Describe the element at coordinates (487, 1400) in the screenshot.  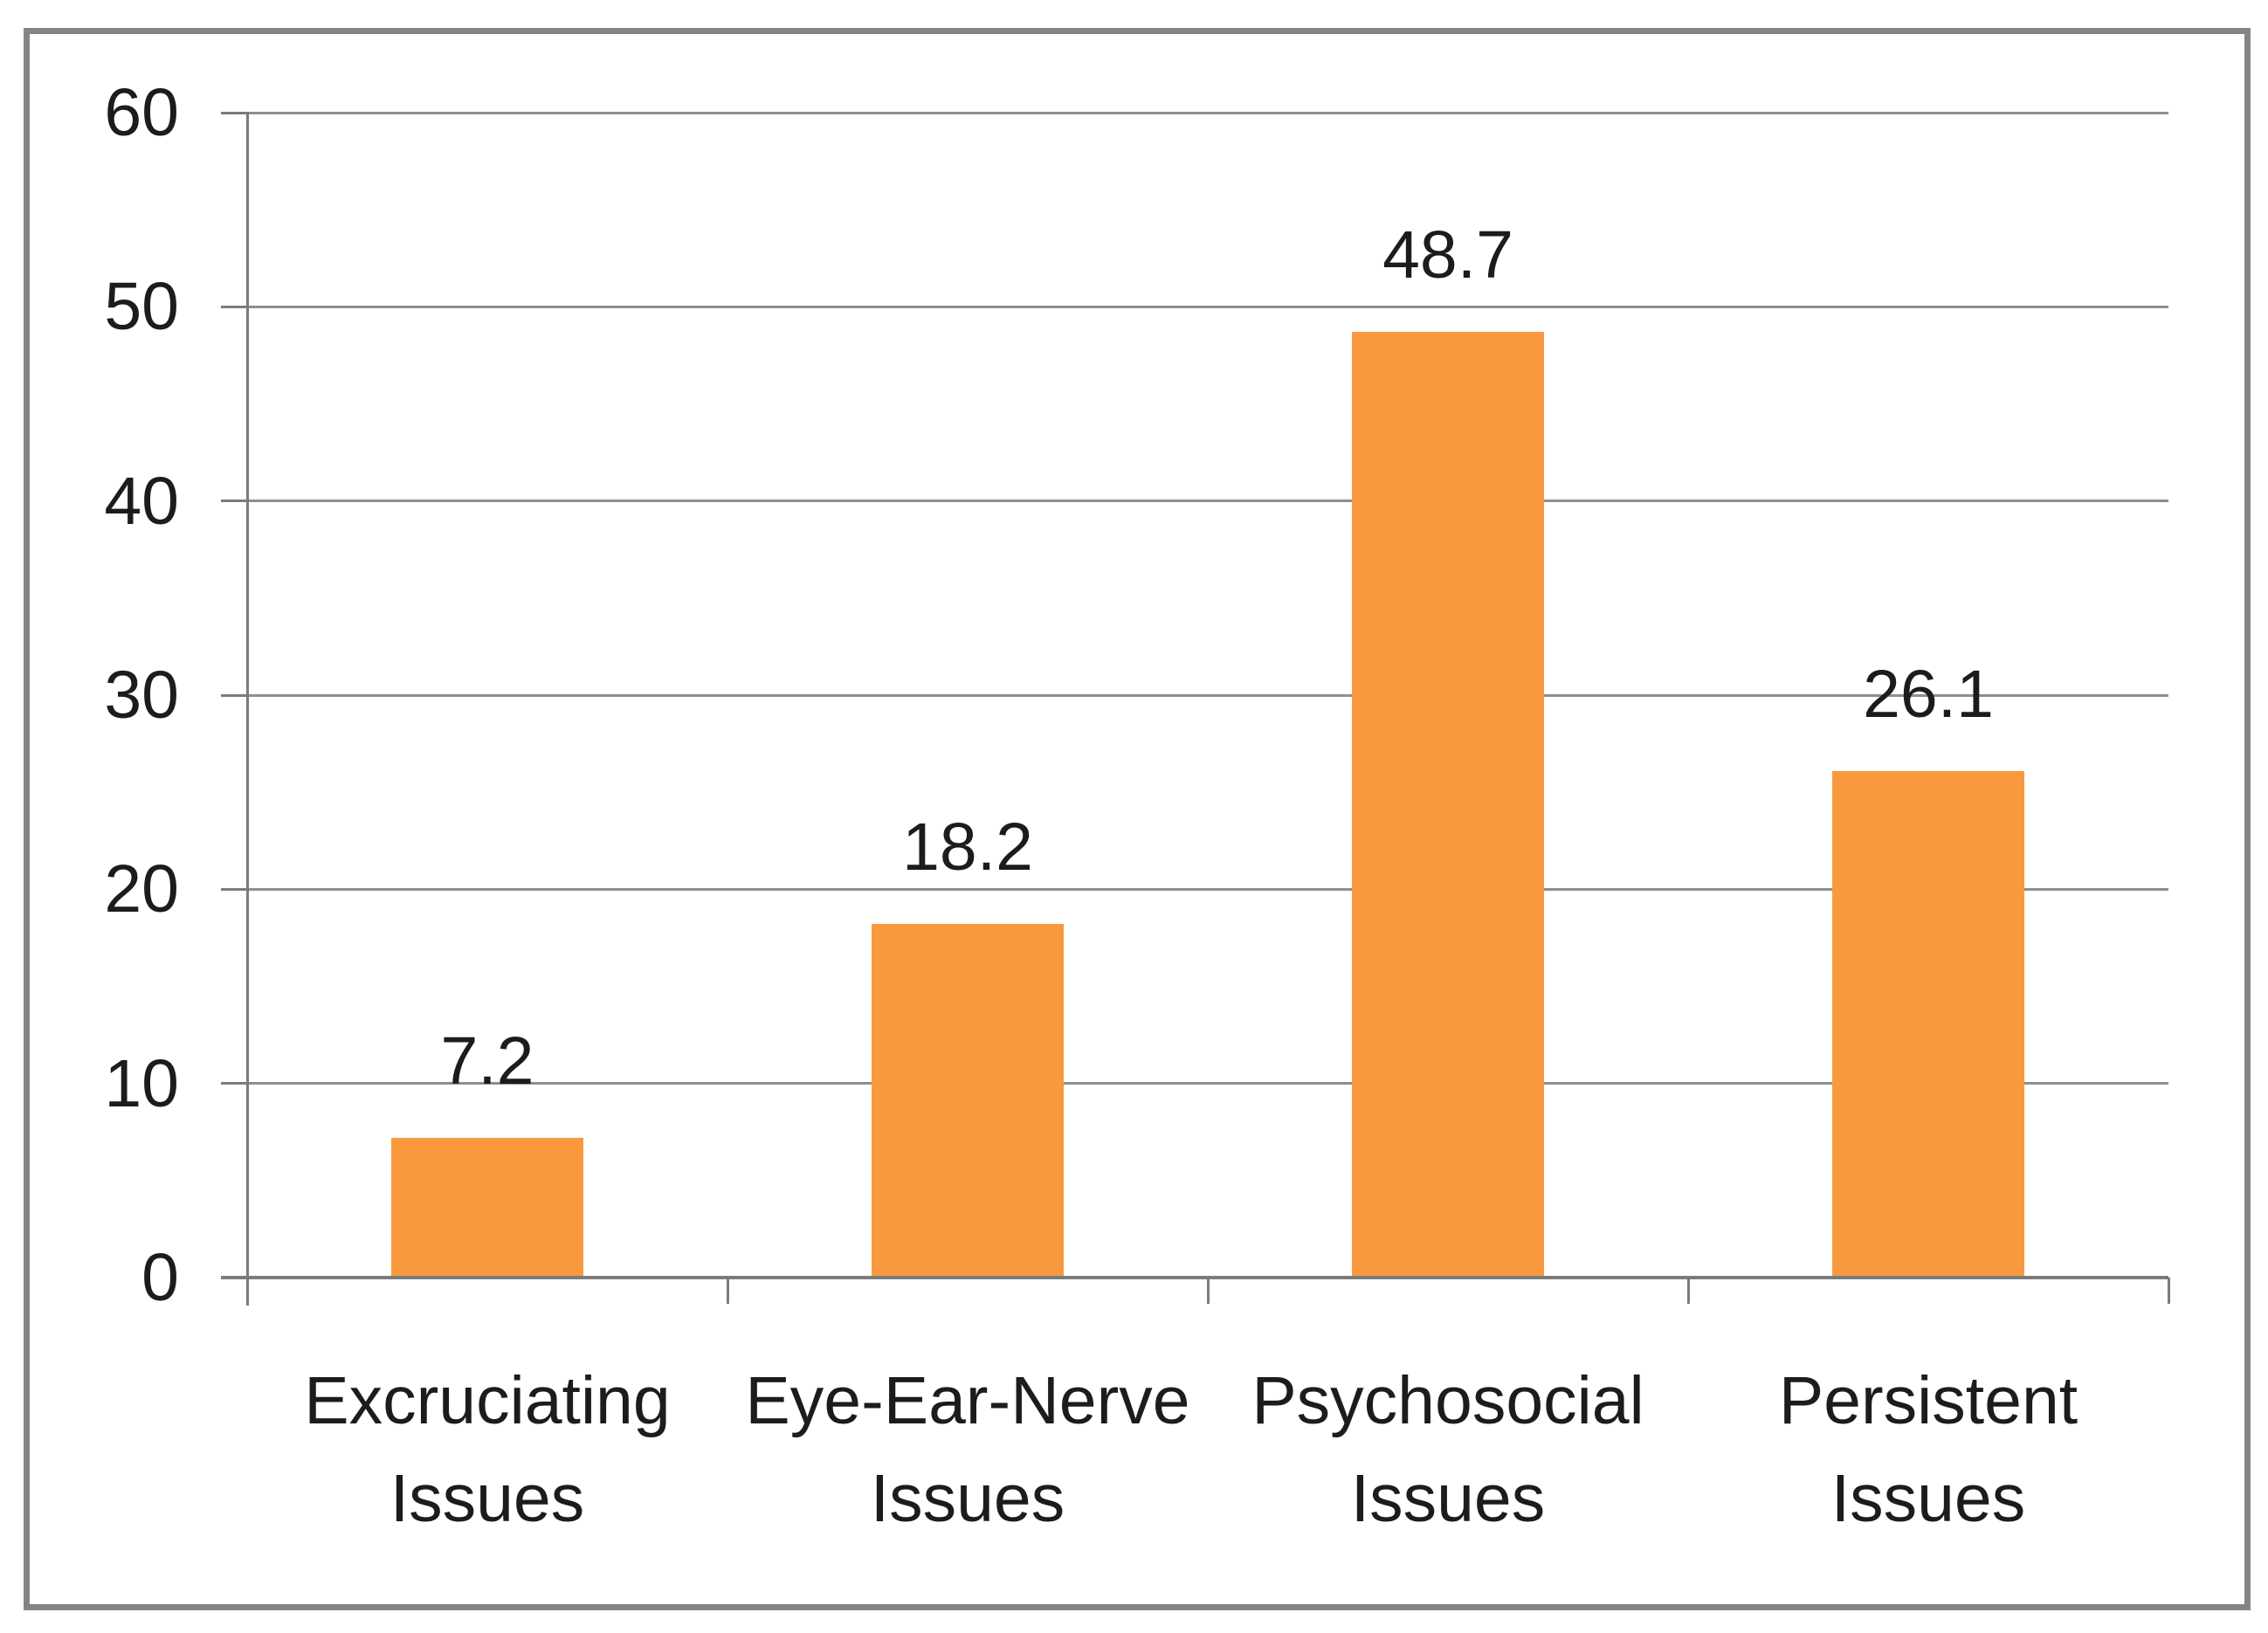
I see `category-label: Excruciating` at that location.